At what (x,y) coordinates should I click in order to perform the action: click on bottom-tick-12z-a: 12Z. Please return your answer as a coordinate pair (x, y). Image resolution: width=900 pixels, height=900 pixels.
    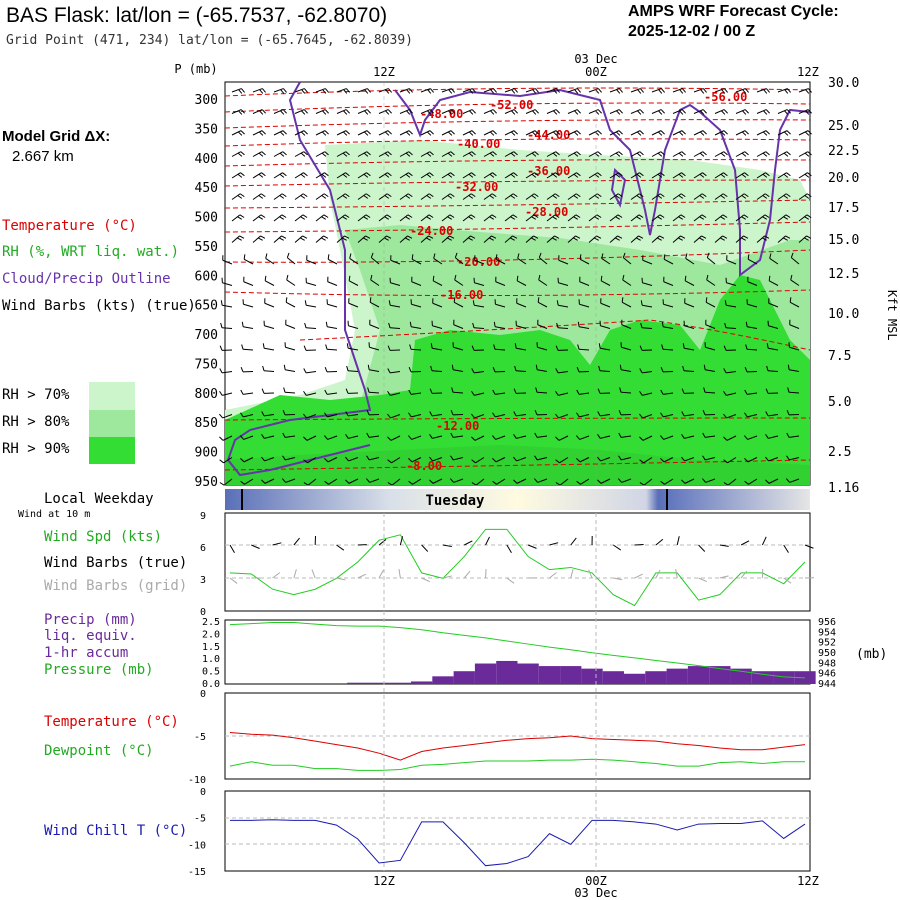
    Looking at the image, I should click on (384, 881).